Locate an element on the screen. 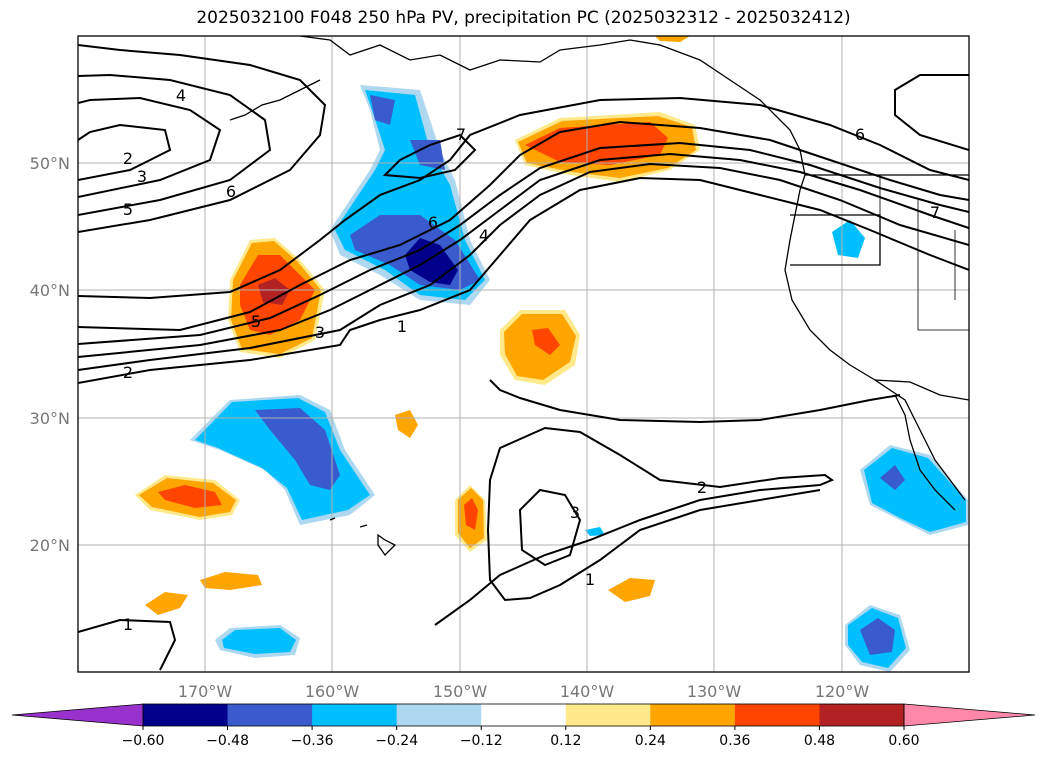 This screenshot has height=765, width=1047. precip-blob-se-cyan is located at coordinates (915, 490).